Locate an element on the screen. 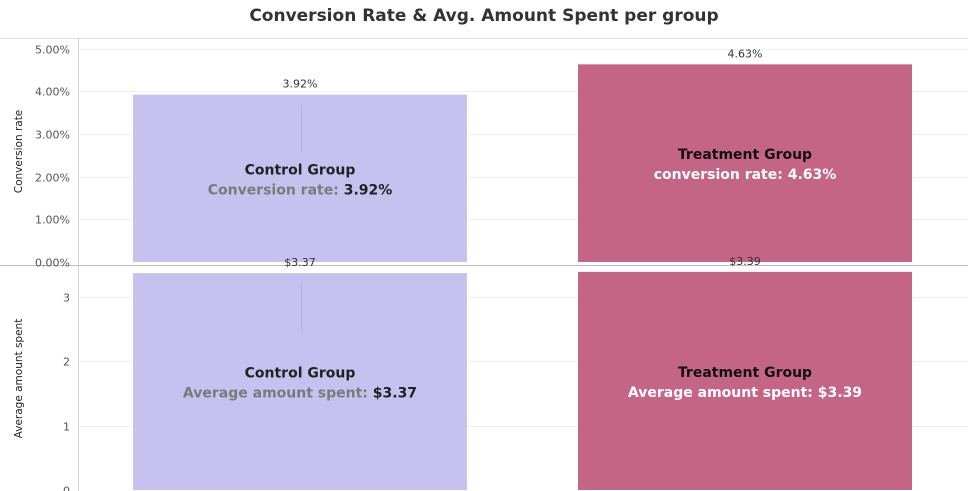 This screenshot has width=968, height=491. y-tick-label: 0 is located at coordinates (66, 488).